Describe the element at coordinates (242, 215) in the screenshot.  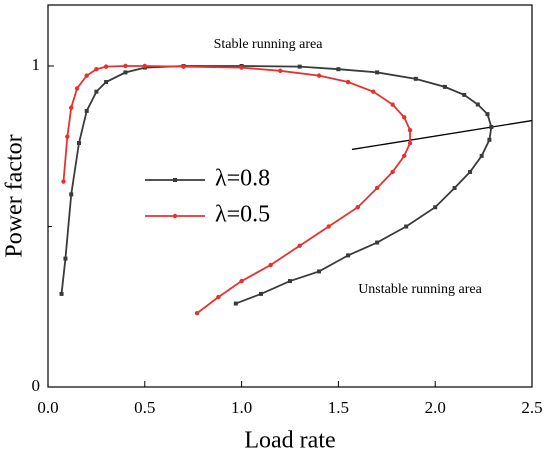
I see `legend-label: λ=0.5` at that location.